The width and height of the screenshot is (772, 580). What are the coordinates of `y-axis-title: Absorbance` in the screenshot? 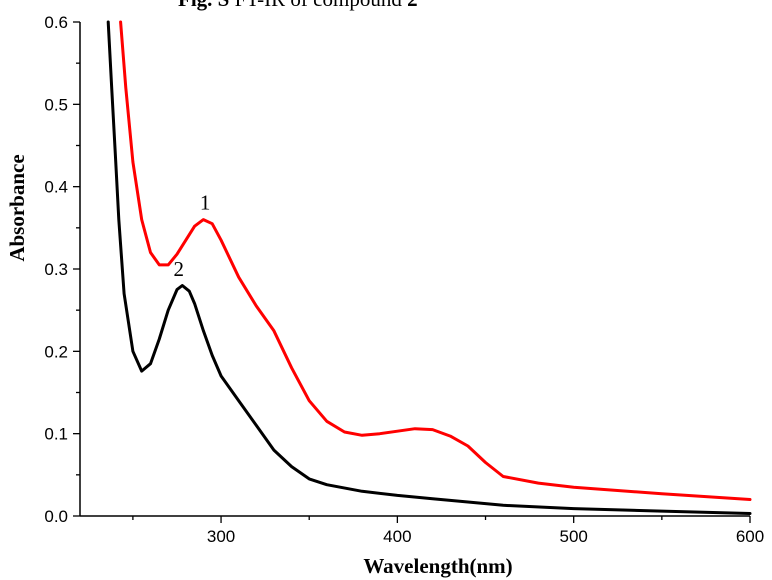 It's located at (17, 207).